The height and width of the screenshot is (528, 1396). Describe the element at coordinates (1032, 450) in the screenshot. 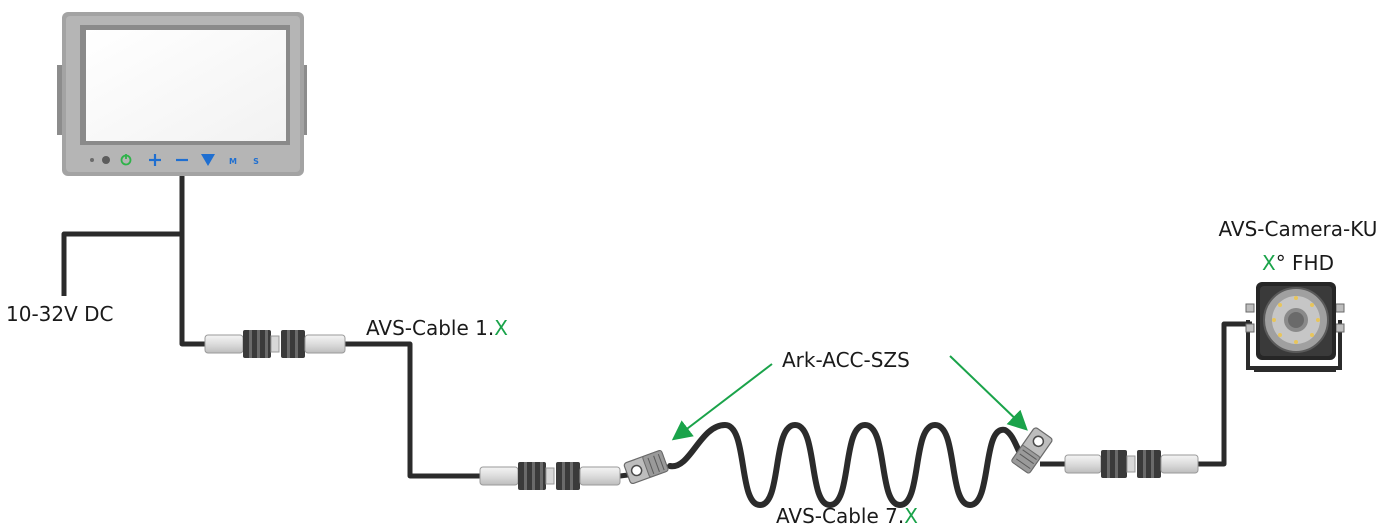

I see `cable-clamp-right-icon` at that location.